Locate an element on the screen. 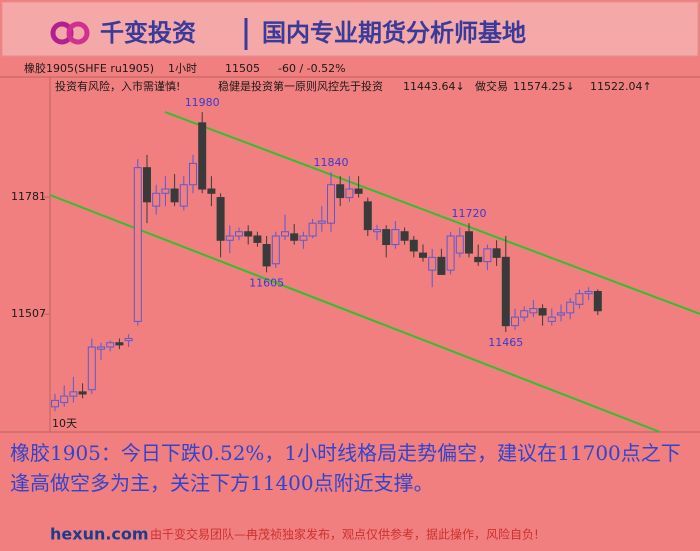  value: 11574.25↓ is located at coordinates (544, 86).